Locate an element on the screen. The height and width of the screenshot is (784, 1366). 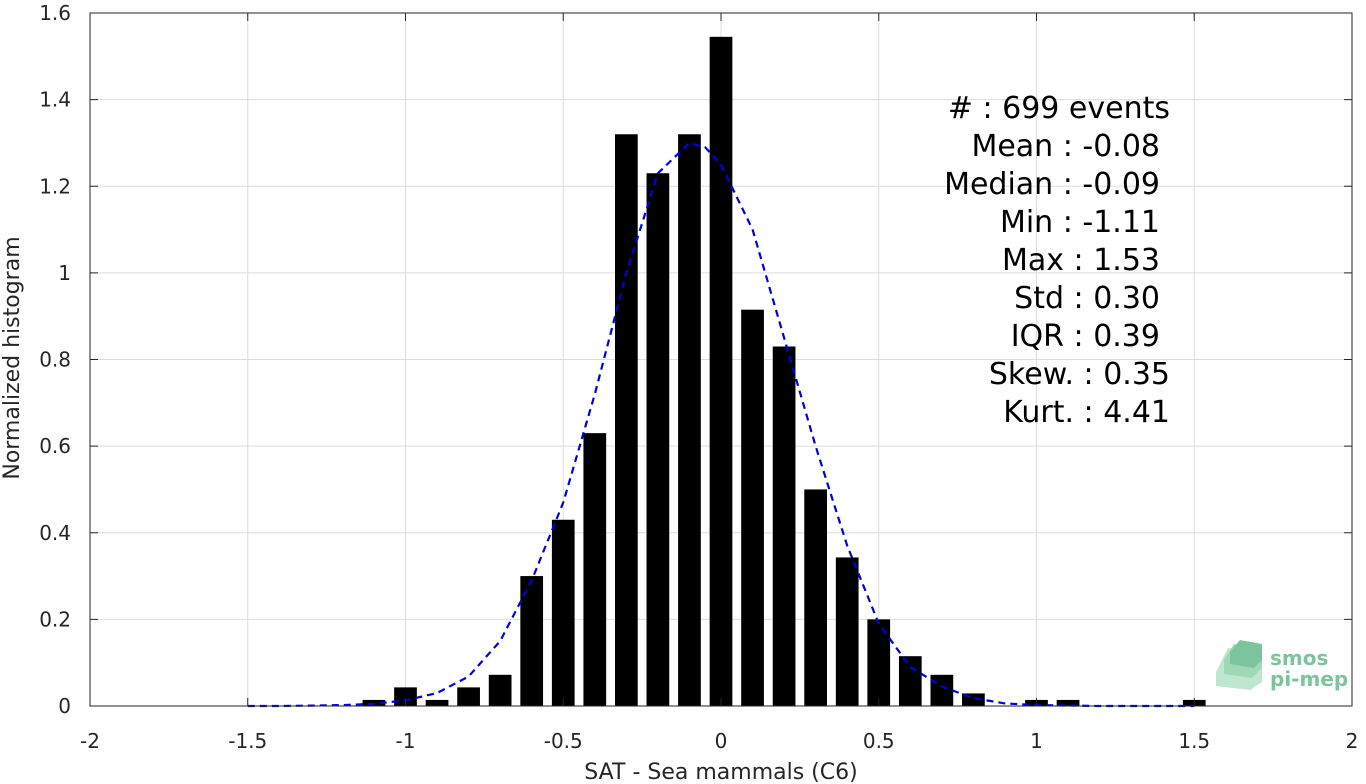
logo-line2: pi-mep is located at coordinates (1309, 679).